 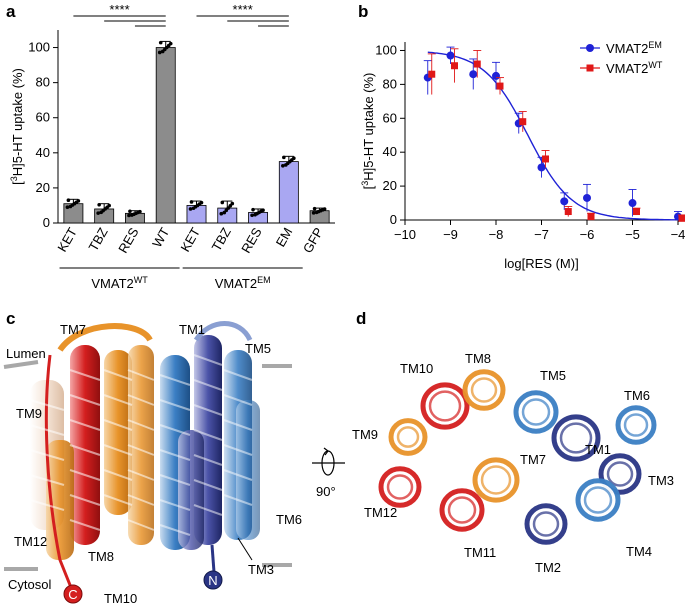 I want to click on rotation-arrowhead-icon, so click(x=326, y=451).